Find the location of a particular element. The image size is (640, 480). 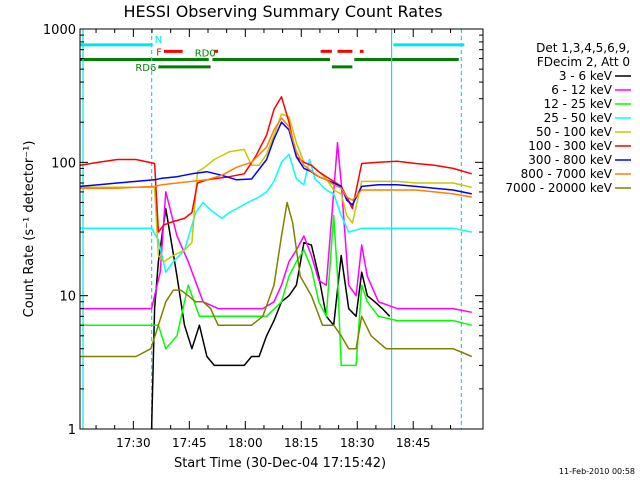

chart-title: HESSI Observing Summary Count Rates is located at coordinates (282, 11).